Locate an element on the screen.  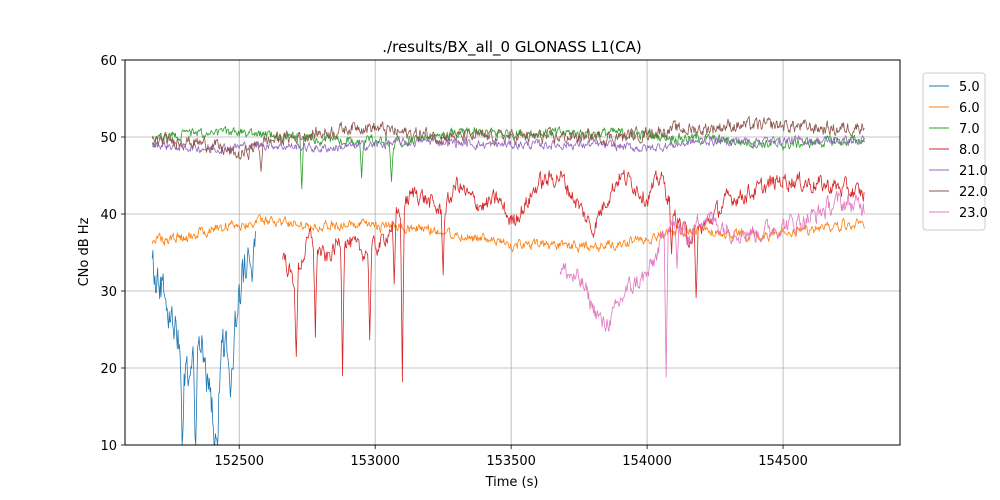
y-tick-label: 20 is located at coordinates (108, 369).